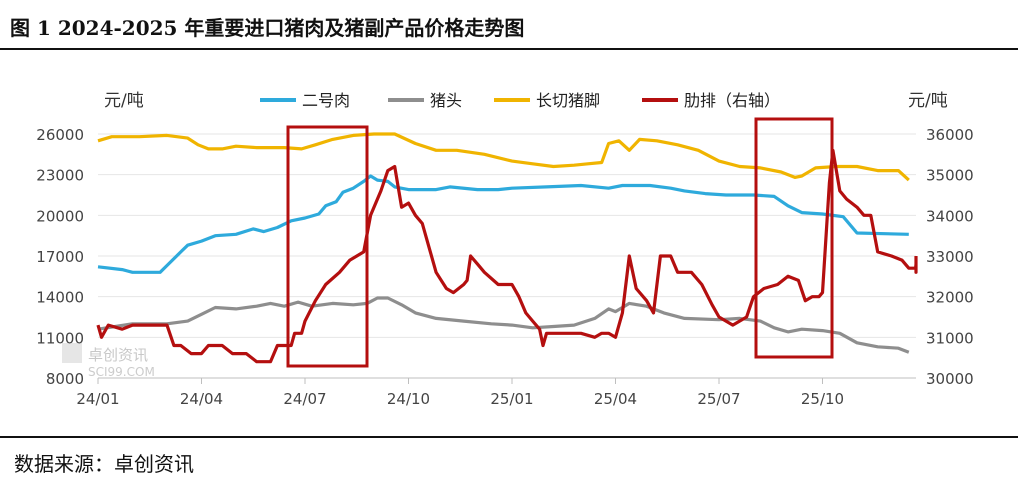 The width and height of the screenshot is (1018, 481). I want to click on source-bar: 数据来源：卓创资讯, so click(509, 458).